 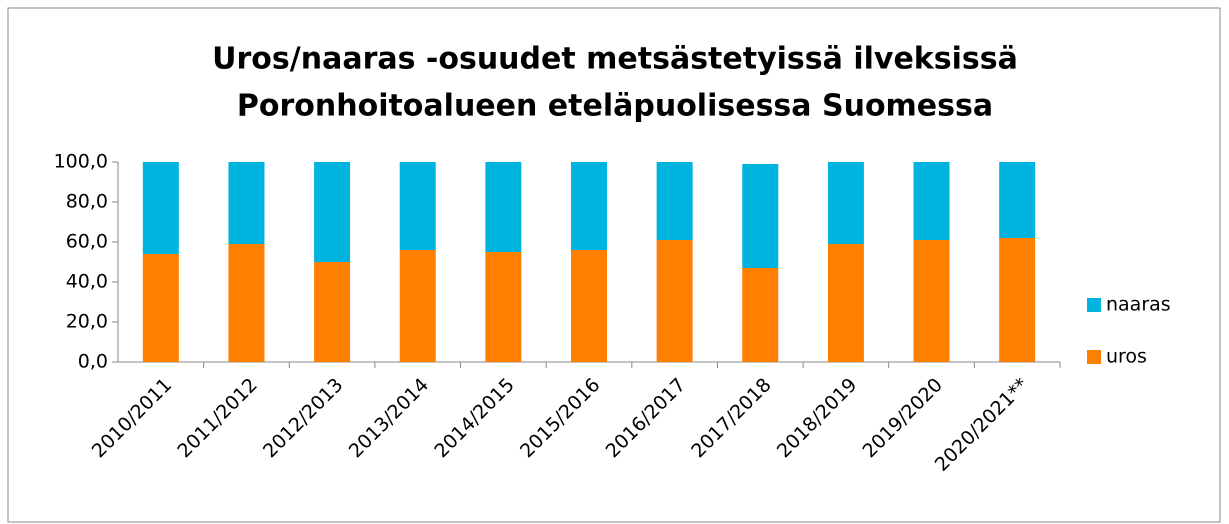 What do you see at coordinates (87, 282) in the screenshot?
I see `y-tick-label: 40,0` at bounding box center [87, 282].